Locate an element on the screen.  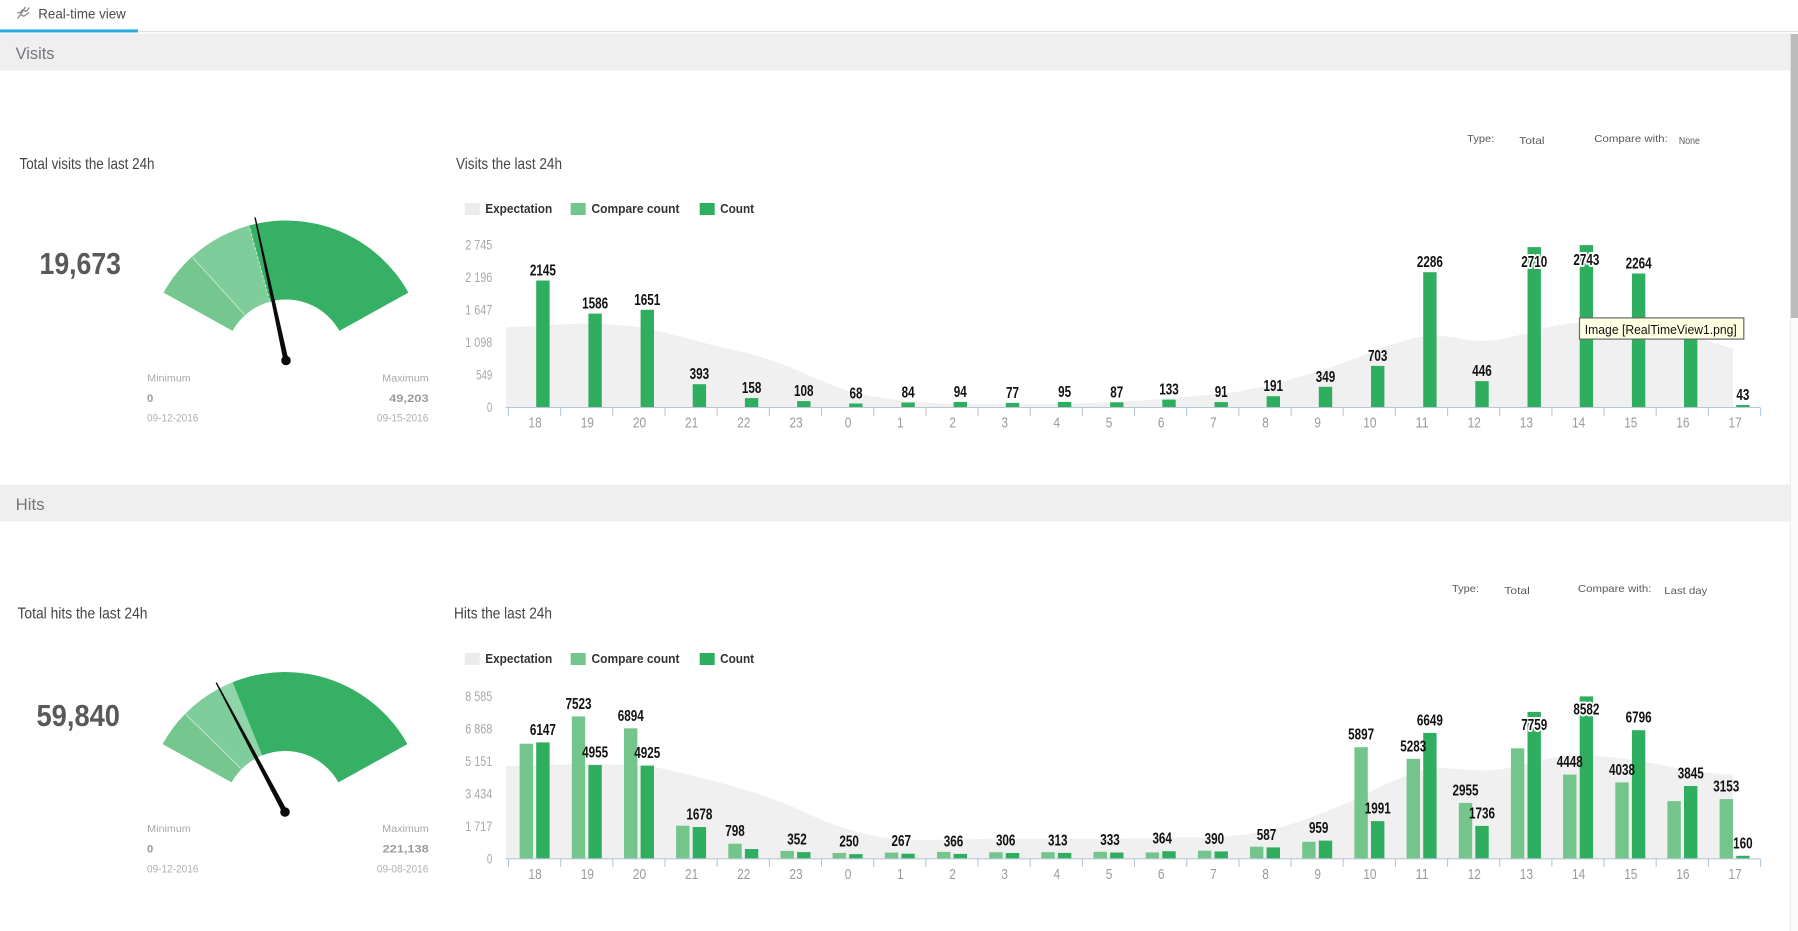
svg-text: None is located at coordinates (1689, 141).